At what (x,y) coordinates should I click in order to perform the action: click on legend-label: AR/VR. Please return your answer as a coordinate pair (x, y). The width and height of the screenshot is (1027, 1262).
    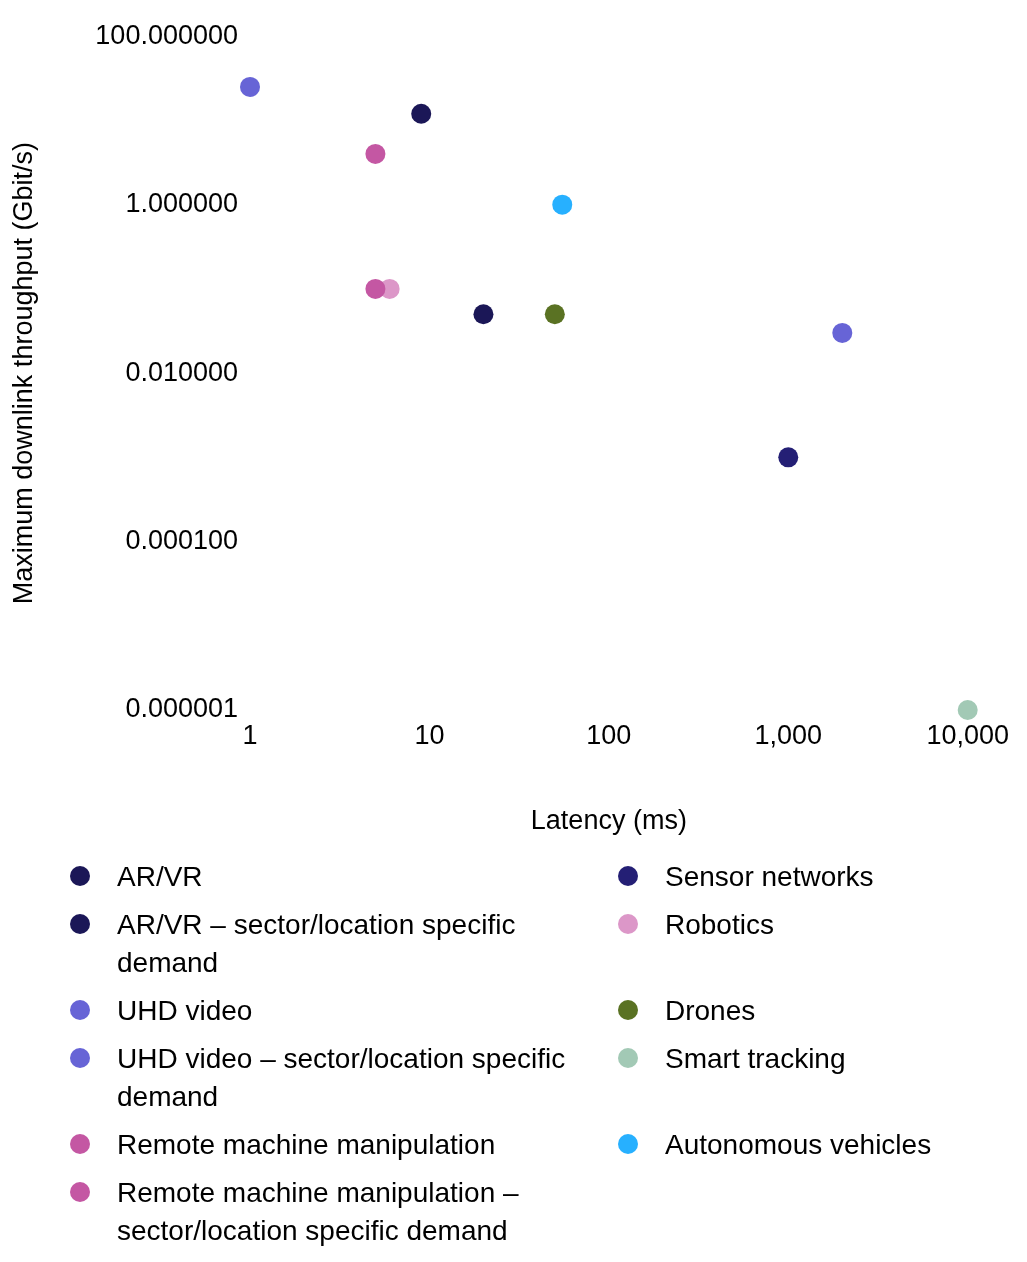
    Looking at the image, I should click on (160, 877).